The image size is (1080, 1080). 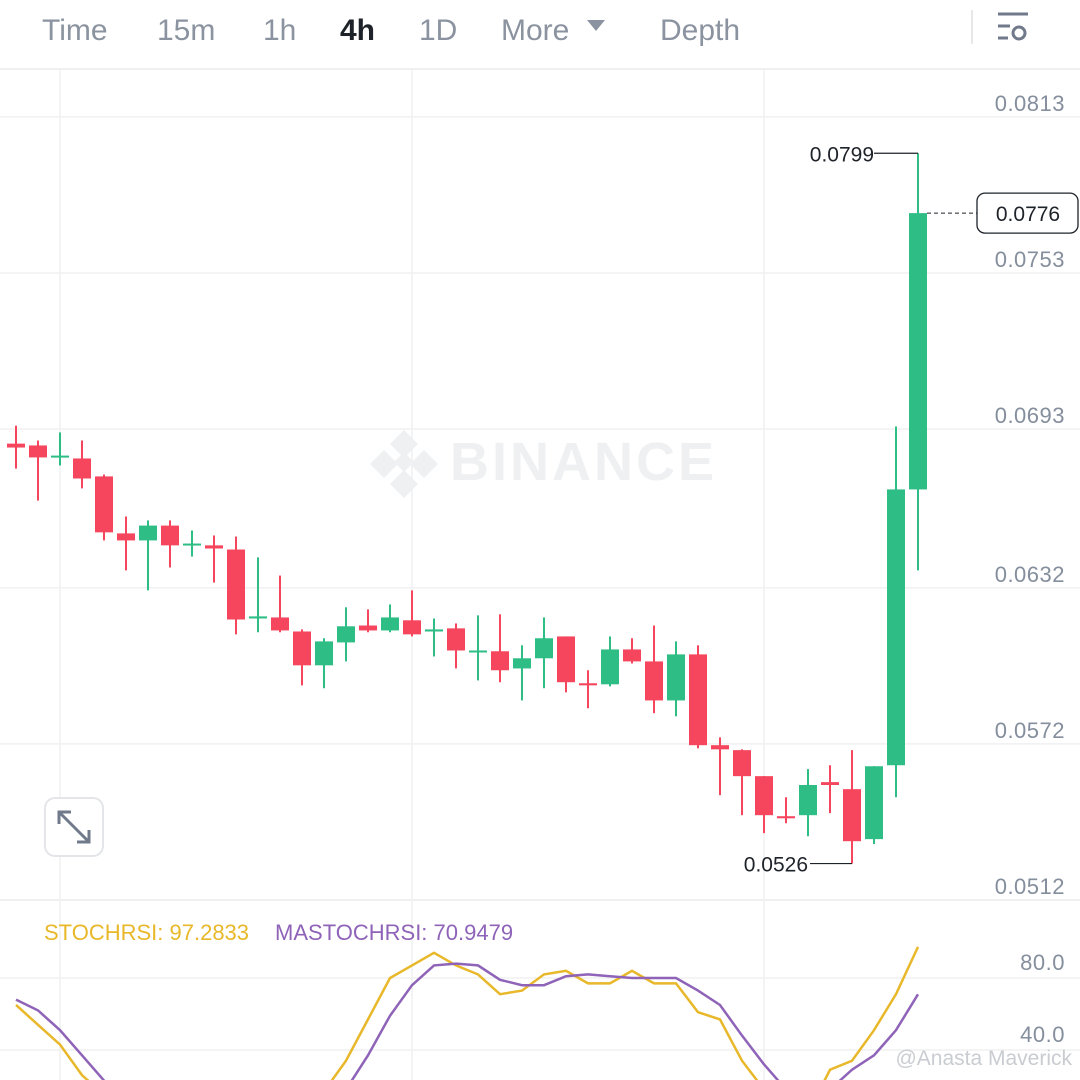 I want to click on last-price-label: 0.0776, so click(x=1028, y=214).